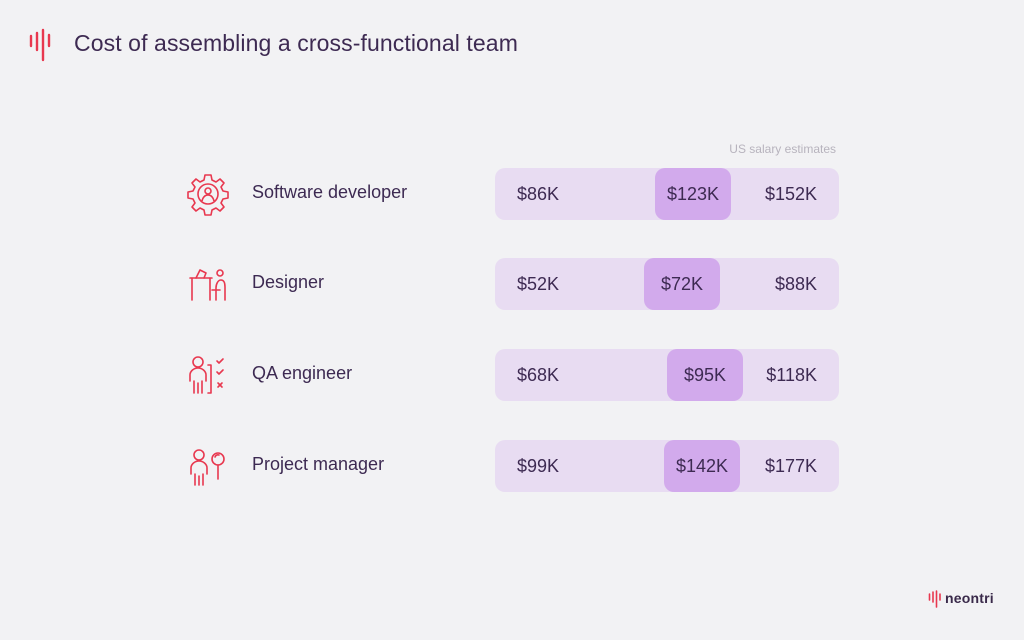 The height and width of the screenshot is (640, 1024). What do you see at coordinates (682, 284) in the screenshot?
I see `salary-median: $72K` at bounding box center [682, 284].